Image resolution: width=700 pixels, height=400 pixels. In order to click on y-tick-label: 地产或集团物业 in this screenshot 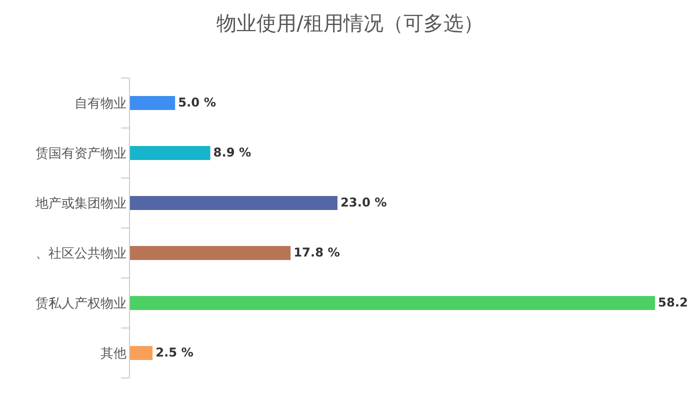, I will do `click(80, 204)`.